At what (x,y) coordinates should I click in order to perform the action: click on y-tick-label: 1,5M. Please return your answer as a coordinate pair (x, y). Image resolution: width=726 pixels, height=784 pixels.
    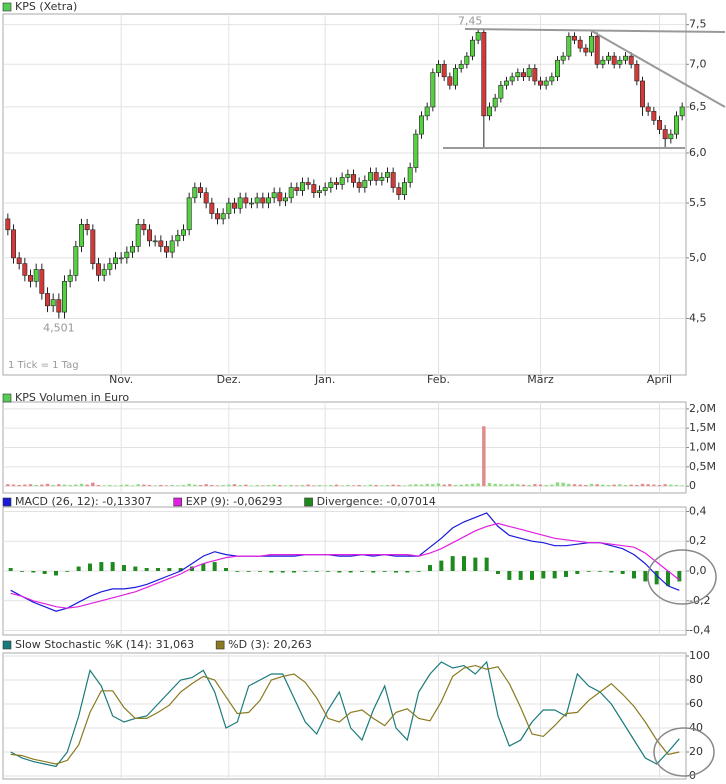
    Looking at the image, I should click on (702, 427).